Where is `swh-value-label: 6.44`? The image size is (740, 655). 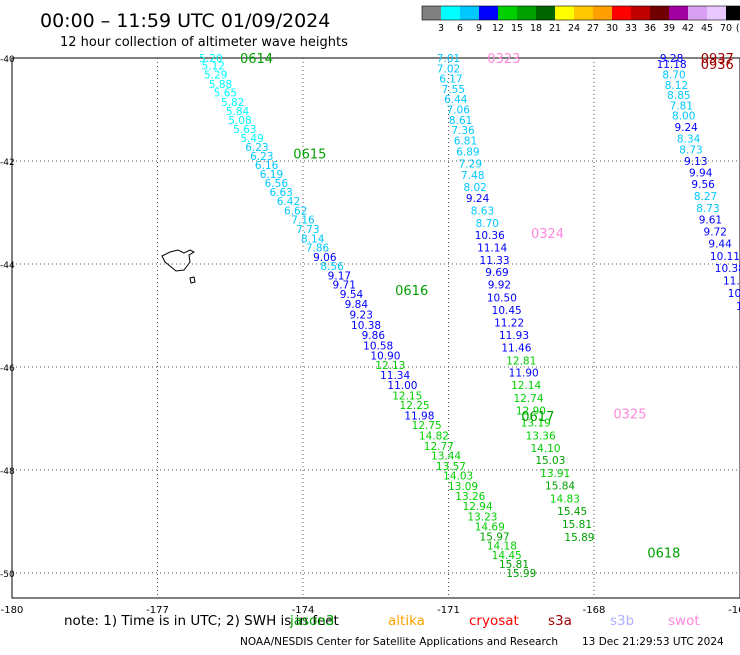 swh-value-label: 6.44 is located at coordinates (456, 100).